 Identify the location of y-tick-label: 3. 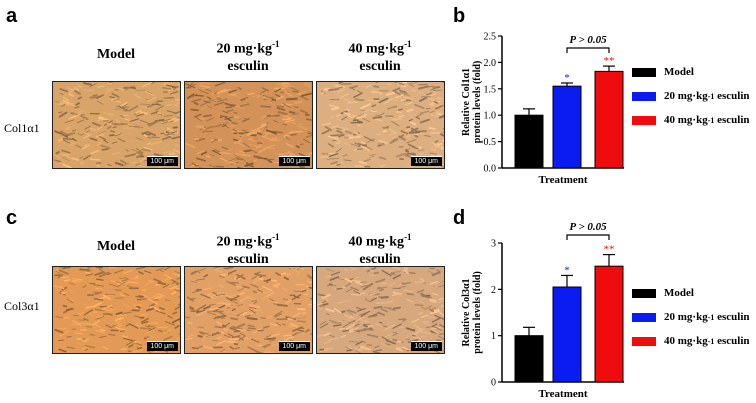
(493, 244).